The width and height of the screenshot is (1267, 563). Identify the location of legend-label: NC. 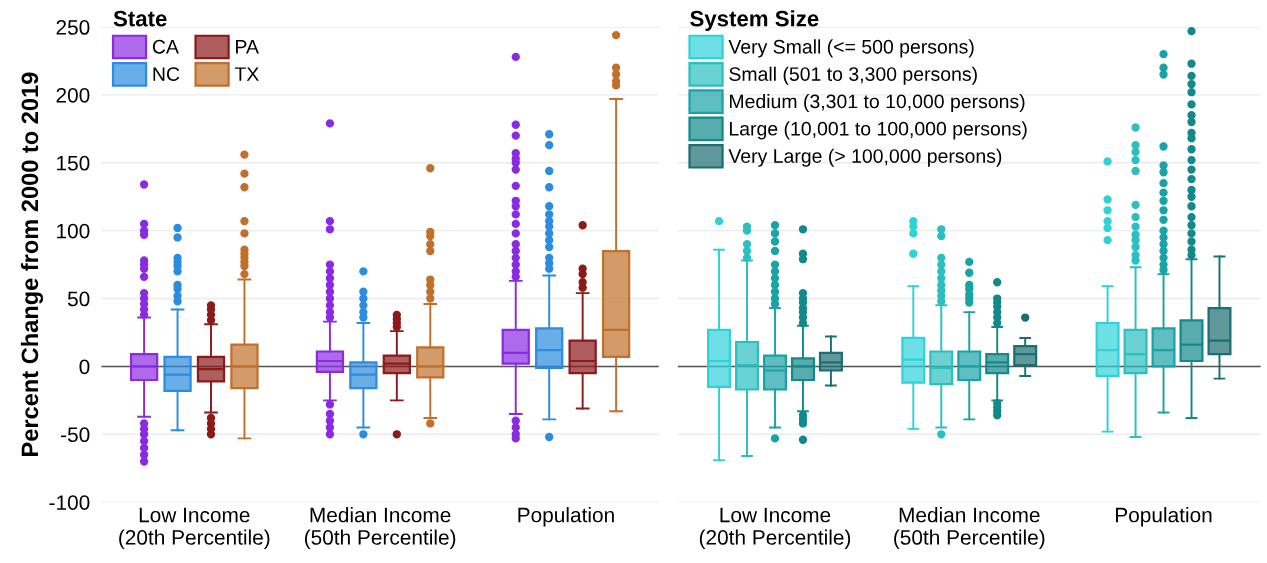
(166, 74).